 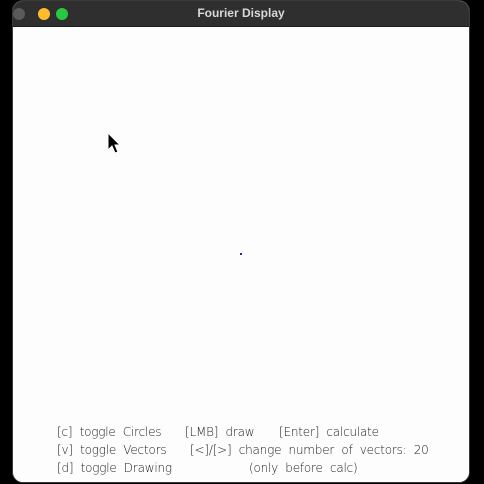 I want to click on window-title: Fourier Display, so click(x=241, y=13).